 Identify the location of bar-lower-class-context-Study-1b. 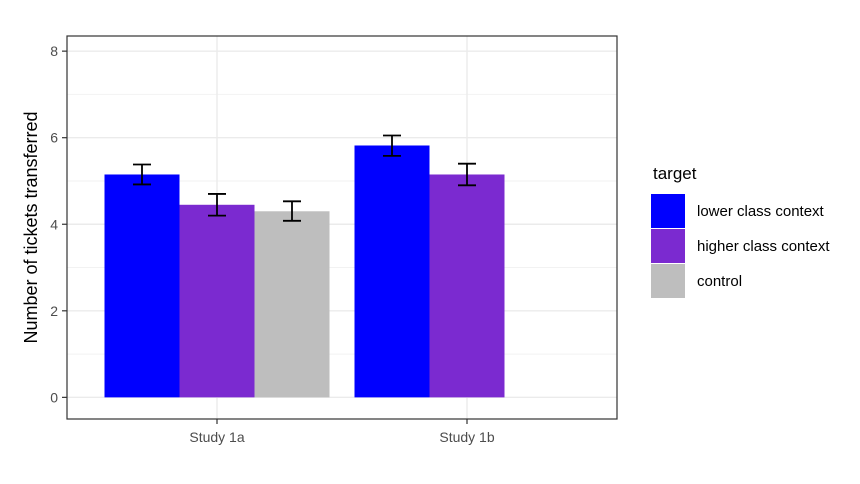
(392, 271).